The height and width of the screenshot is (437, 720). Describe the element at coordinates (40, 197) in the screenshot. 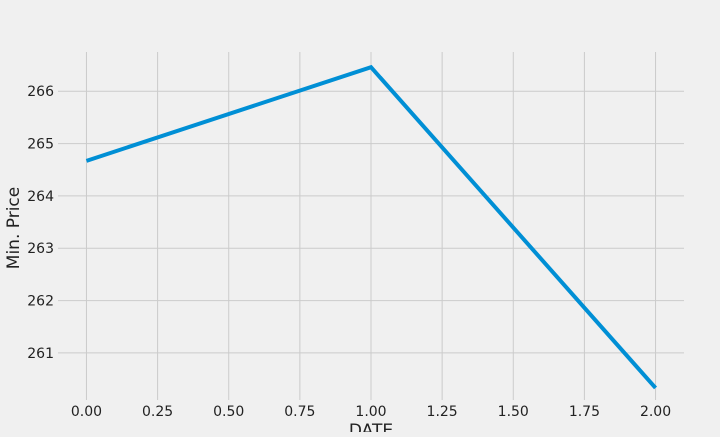

I see `y-tick-label: 264` at that location.